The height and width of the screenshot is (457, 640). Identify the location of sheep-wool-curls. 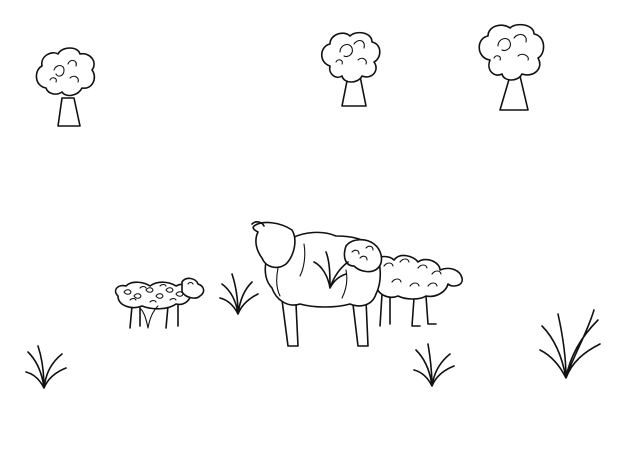
(412, 272).